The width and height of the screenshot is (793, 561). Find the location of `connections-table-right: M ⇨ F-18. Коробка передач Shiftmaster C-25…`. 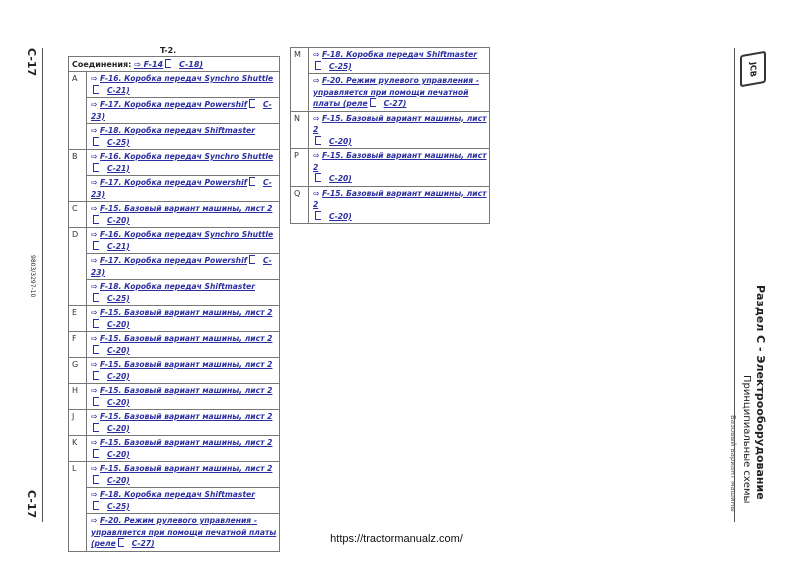

connections-table-right: M ⇨ F-18. Коробка передач Shiftmaster C-25… is located at coordinates (390, 135).